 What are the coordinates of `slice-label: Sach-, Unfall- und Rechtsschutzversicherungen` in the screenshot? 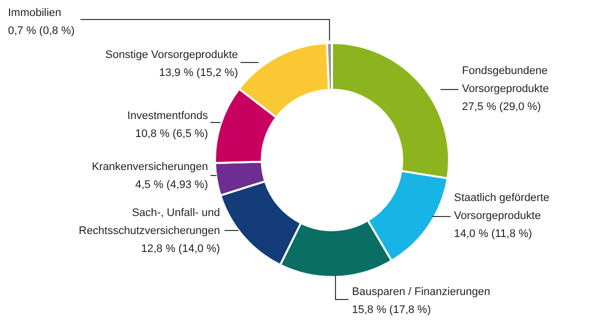 It's located at (149, 222).